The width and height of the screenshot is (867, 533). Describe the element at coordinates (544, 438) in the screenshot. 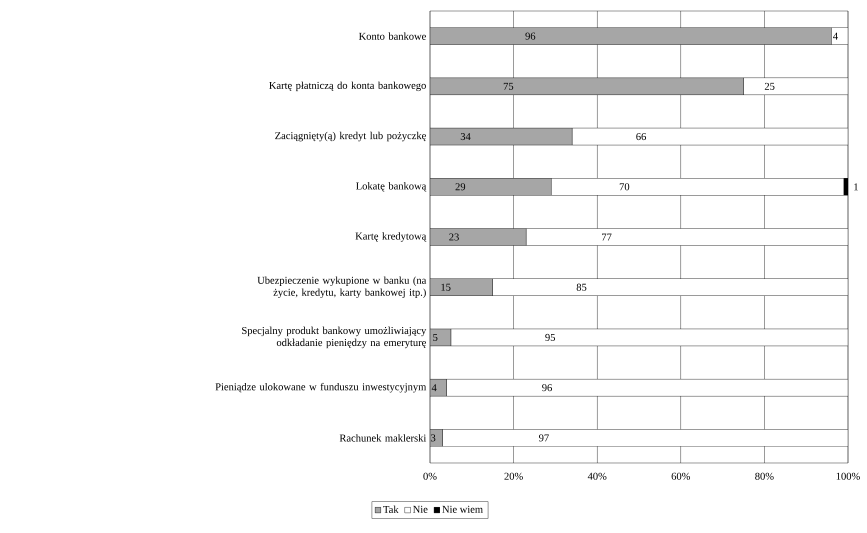

I see `data-label: 97` at that location.